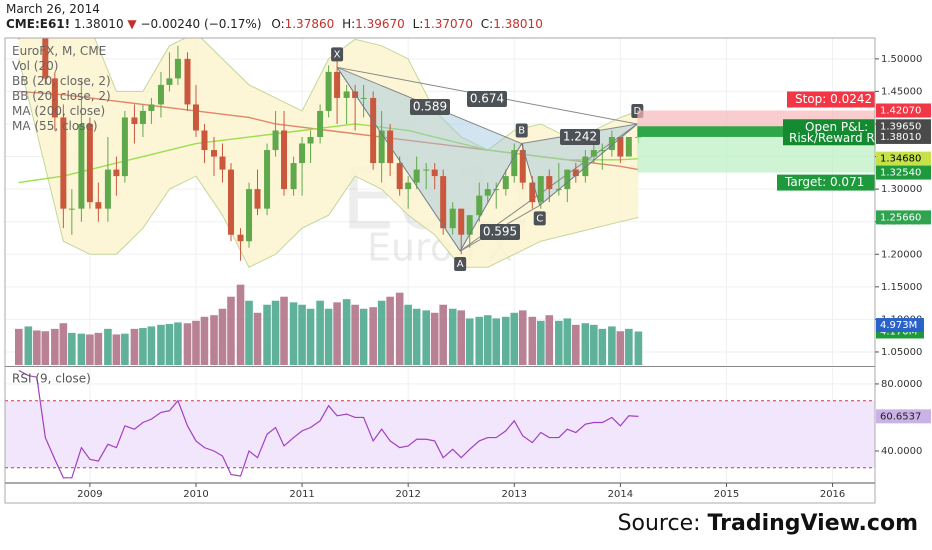 The width and height of the screenshot is (932, 550). What do you see at coordinates (620, 494) in the screenshot?
I see `x-tick-label: 2014` at bounding box center [620, 494].